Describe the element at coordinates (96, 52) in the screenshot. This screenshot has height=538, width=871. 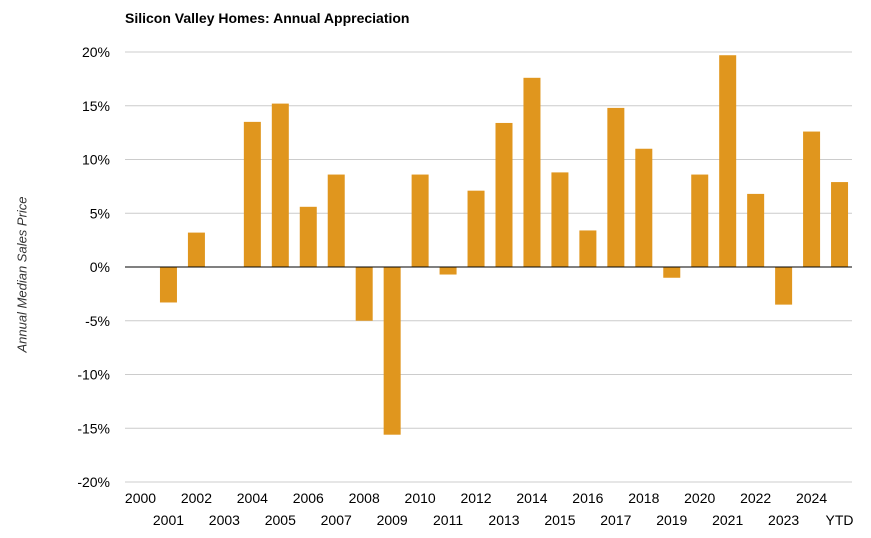
I see `y-tick-label: 20%` at that location.